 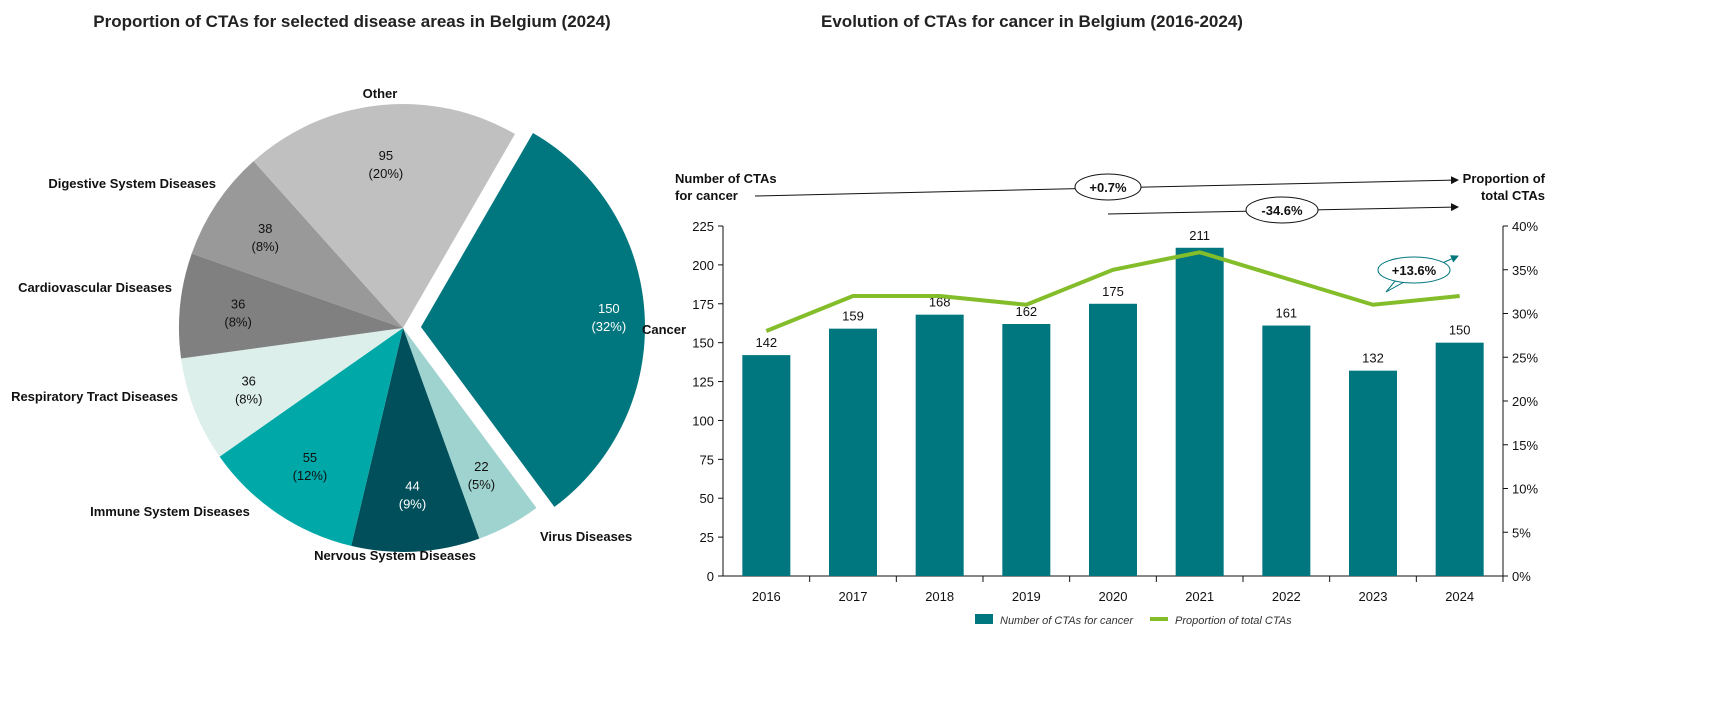 What do you see at coordinates (481, 466) in the screenshot?
I see `slice-value-label: 22` at bounding box center [481, 466].